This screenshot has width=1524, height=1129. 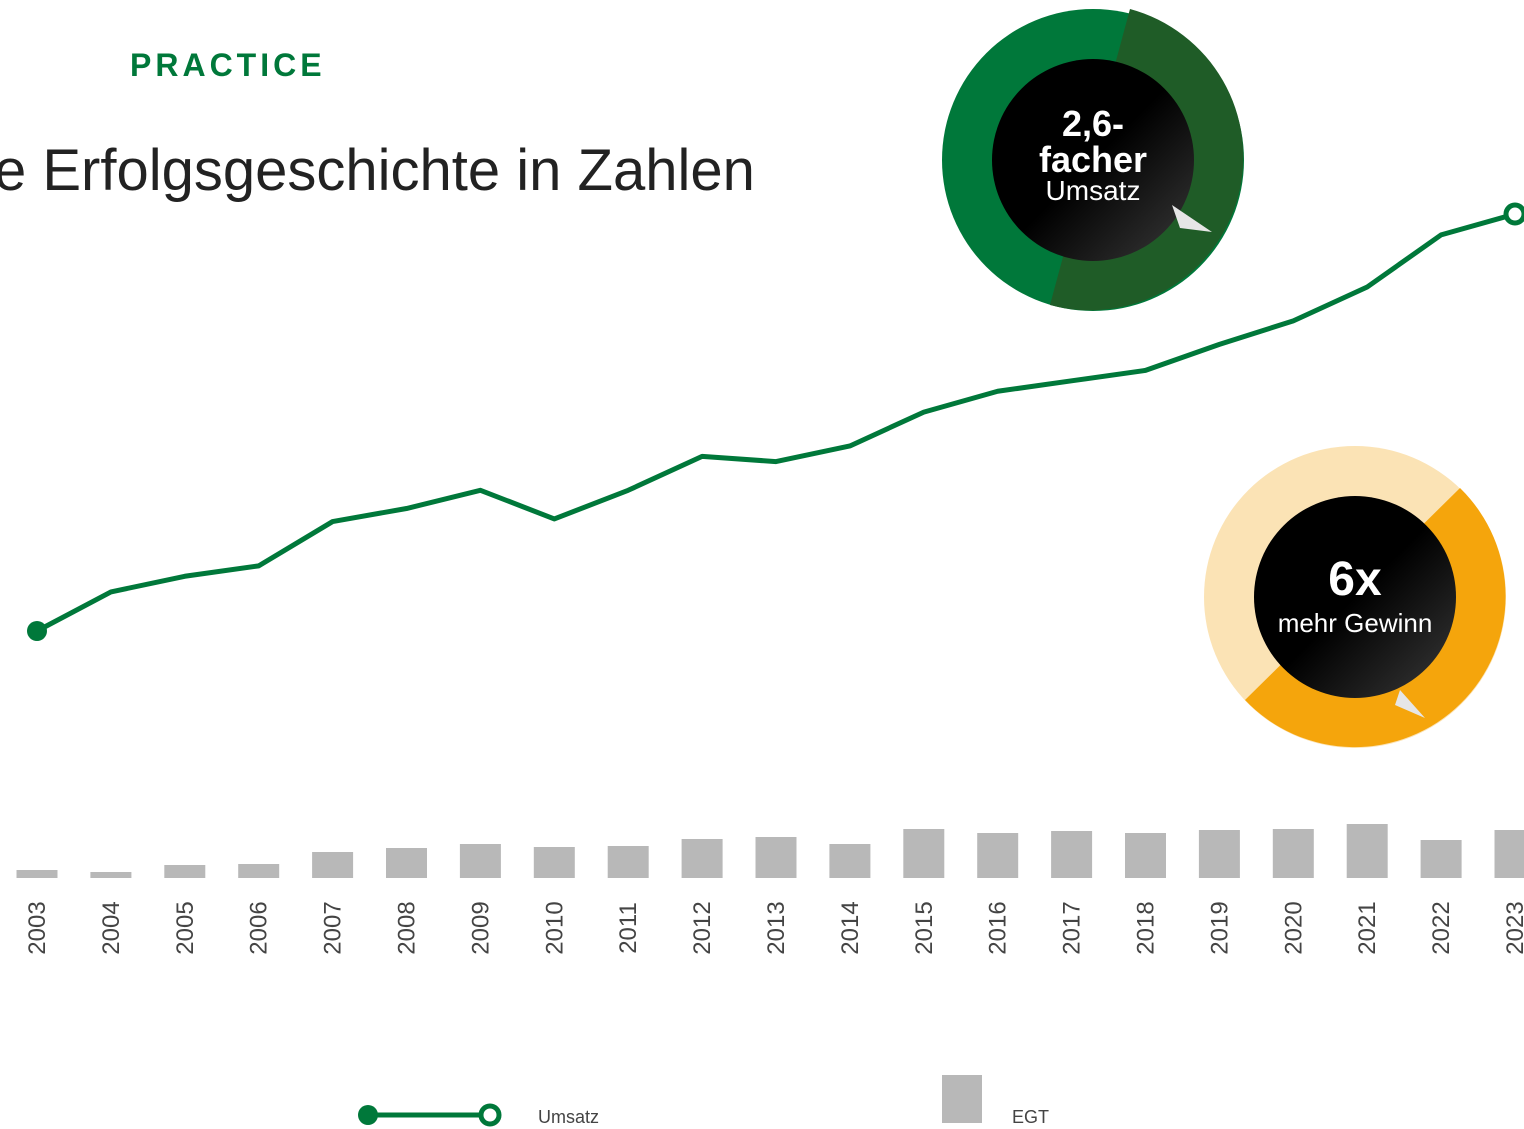 What do you see at coordinates (850, 927) in the screenshot?
I see `x-tick-label: 2014` at bounding box center [850, 927].